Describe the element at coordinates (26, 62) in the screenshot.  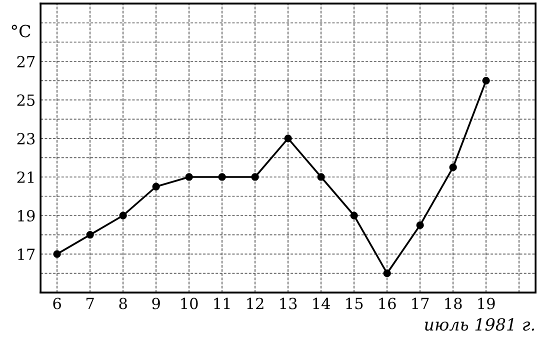
I see `y-tick-label: 27` at that location.